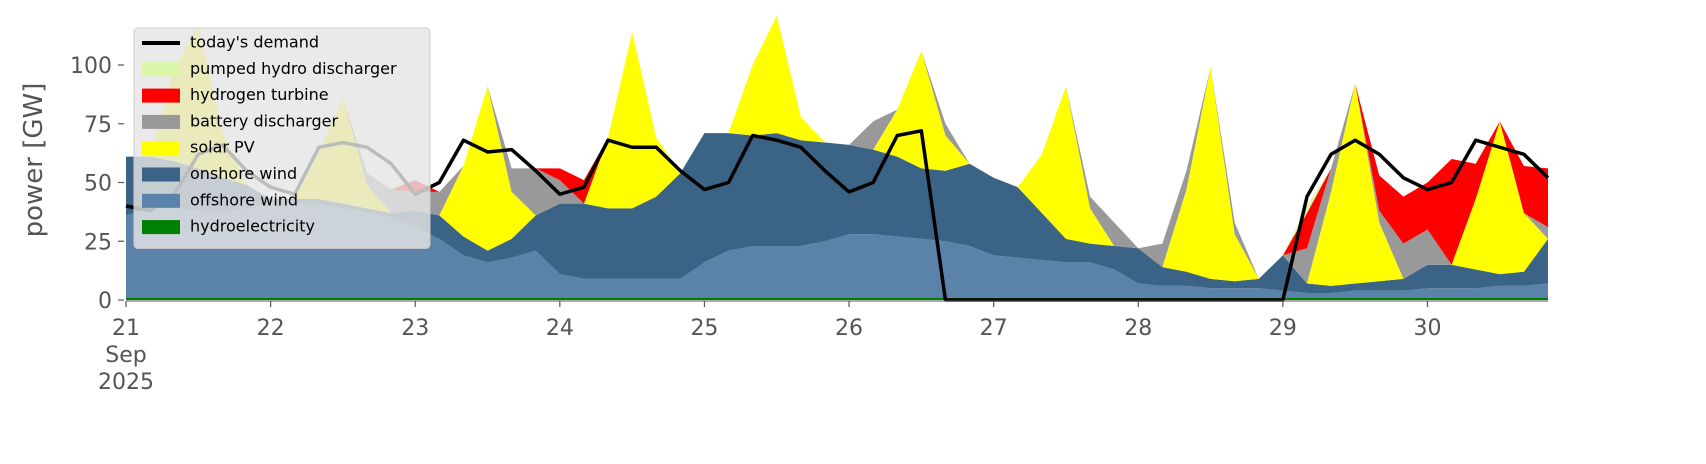 The width and height of the screenshot is (1706, 464). I want to click on x-tick-label: 21 Sep 2025, so click(126, 355).